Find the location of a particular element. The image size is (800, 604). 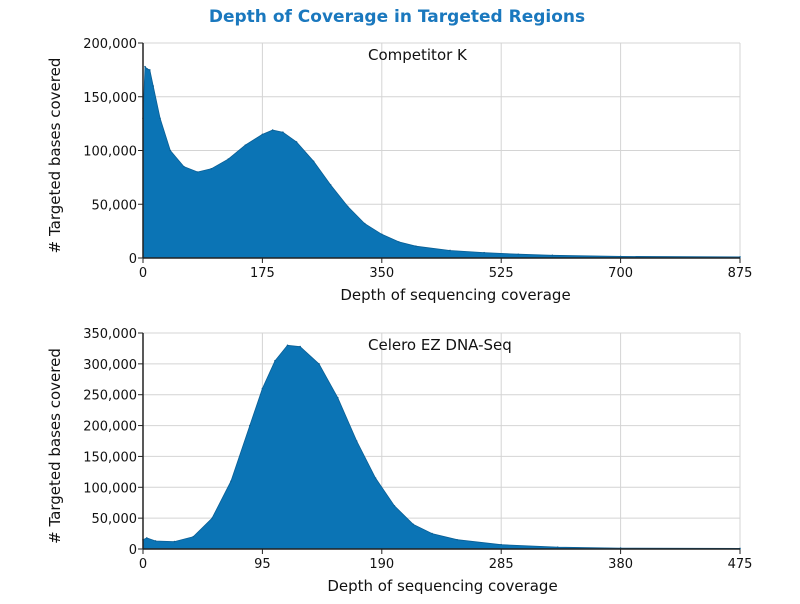

x-tick-label: 700 is located at coordinates (620, 273).